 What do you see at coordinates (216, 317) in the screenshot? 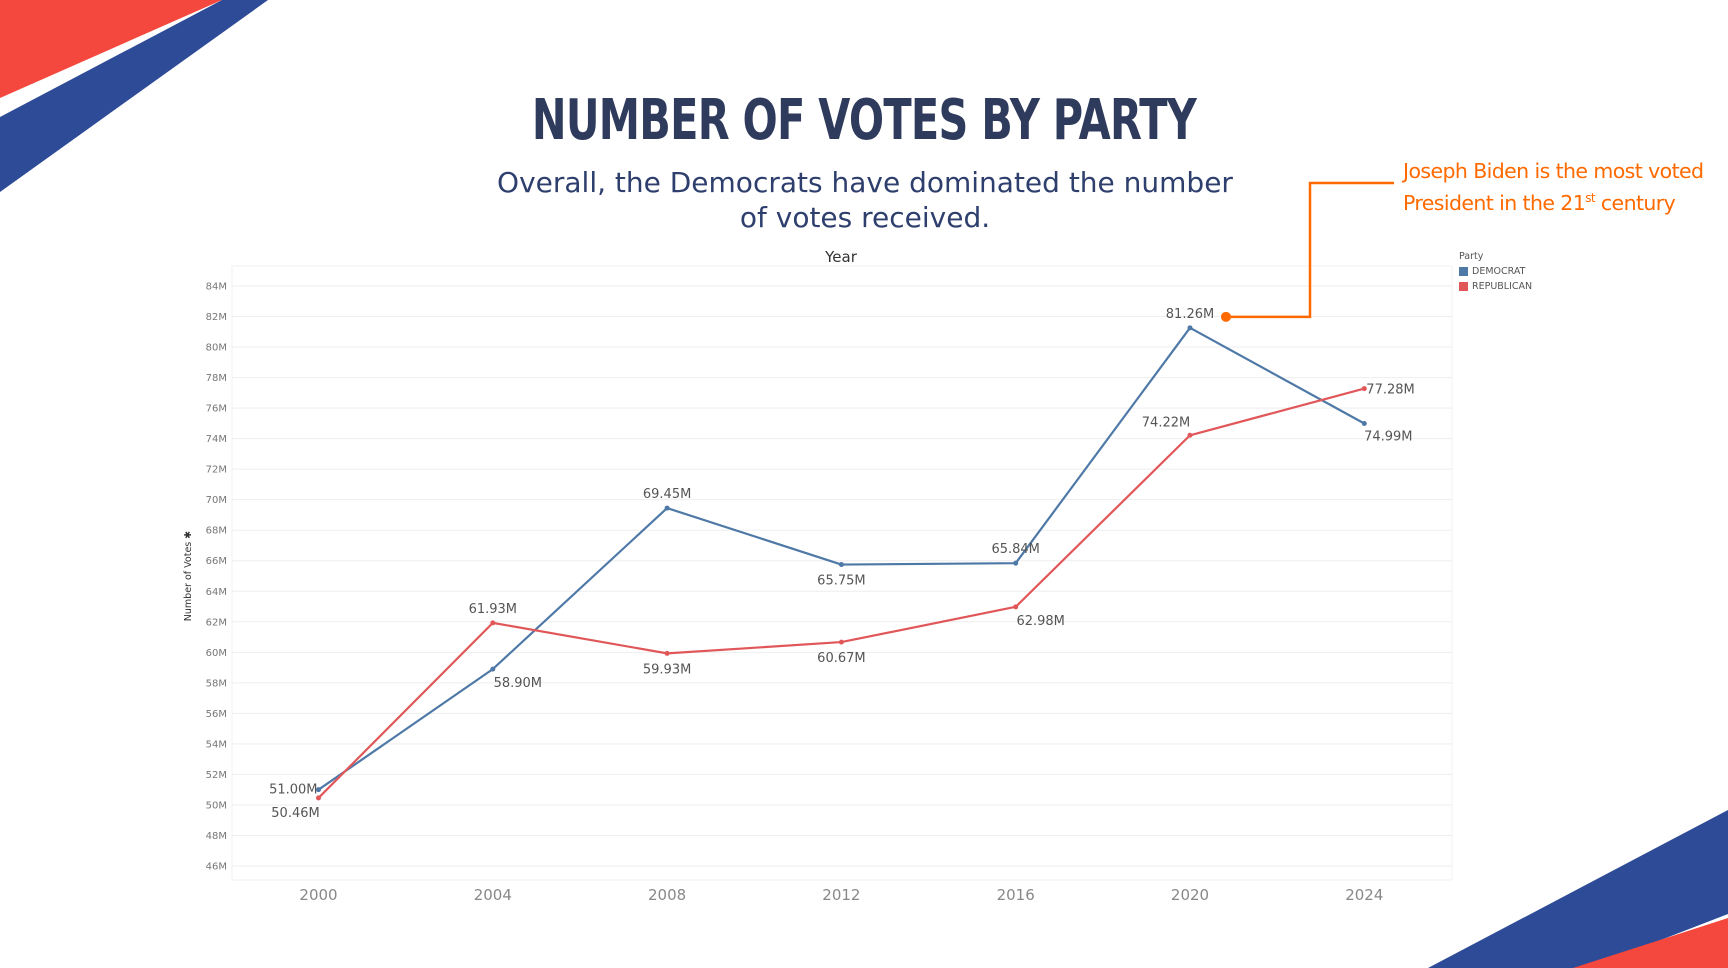
I see `y-tick-label: 82M` at bounding box center [216, 317].